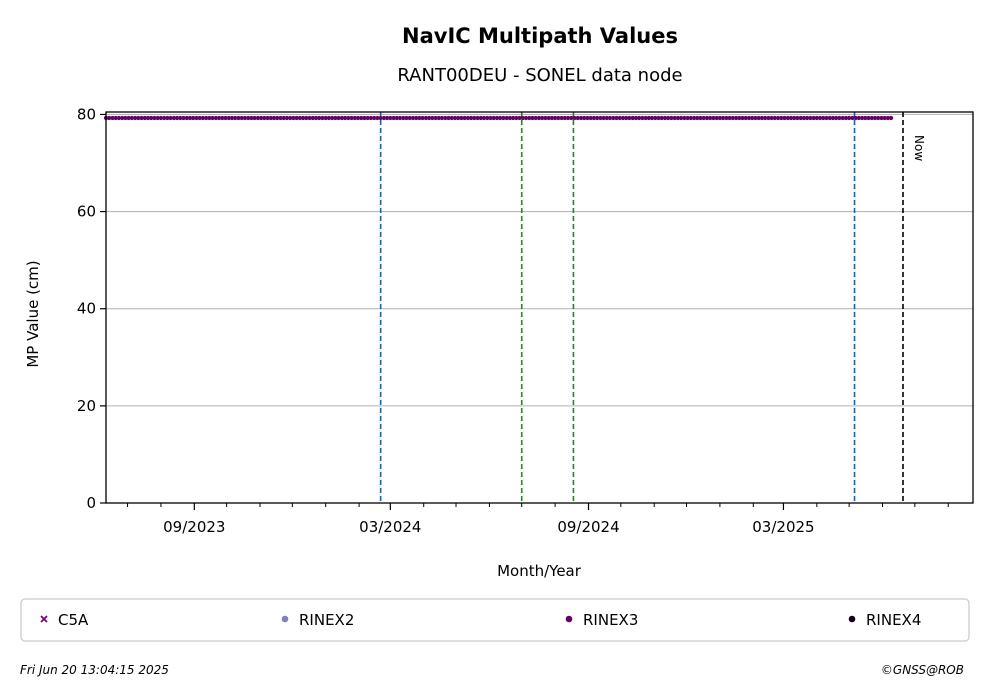  I want to click on legend-marker-x-icon, so click(44, 619).